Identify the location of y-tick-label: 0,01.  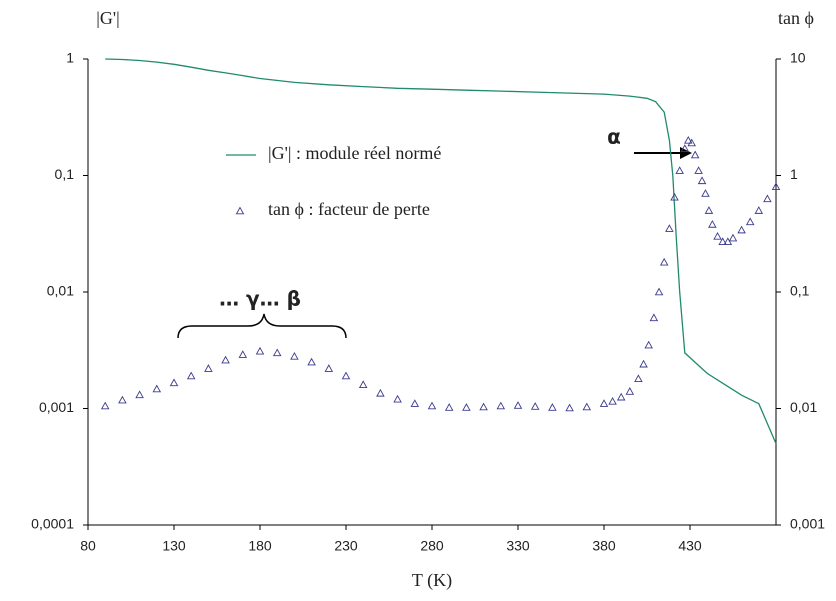
(60, 291).